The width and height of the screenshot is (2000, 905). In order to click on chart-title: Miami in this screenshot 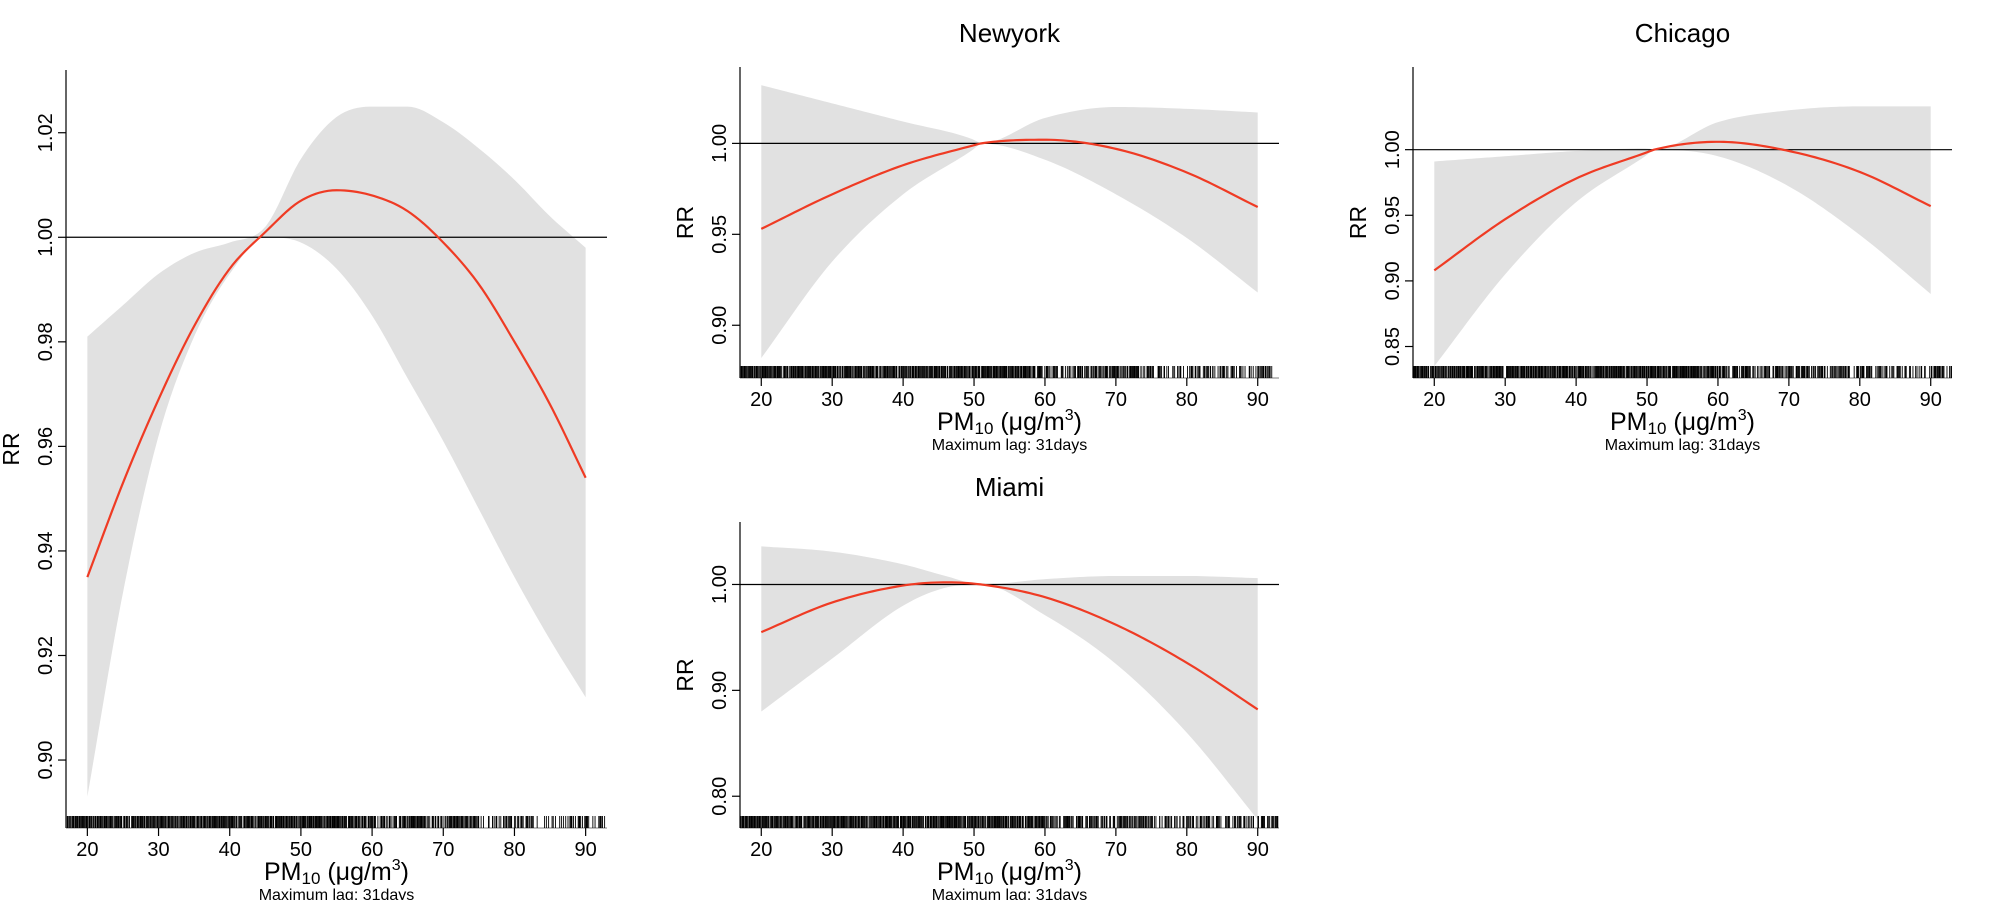, I will do `click(1009, 487)`.